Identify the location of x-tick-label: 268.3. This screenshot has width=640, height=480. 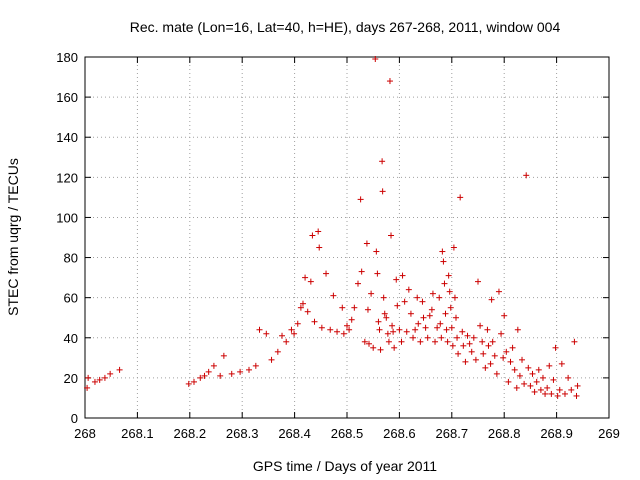
(242, 433).